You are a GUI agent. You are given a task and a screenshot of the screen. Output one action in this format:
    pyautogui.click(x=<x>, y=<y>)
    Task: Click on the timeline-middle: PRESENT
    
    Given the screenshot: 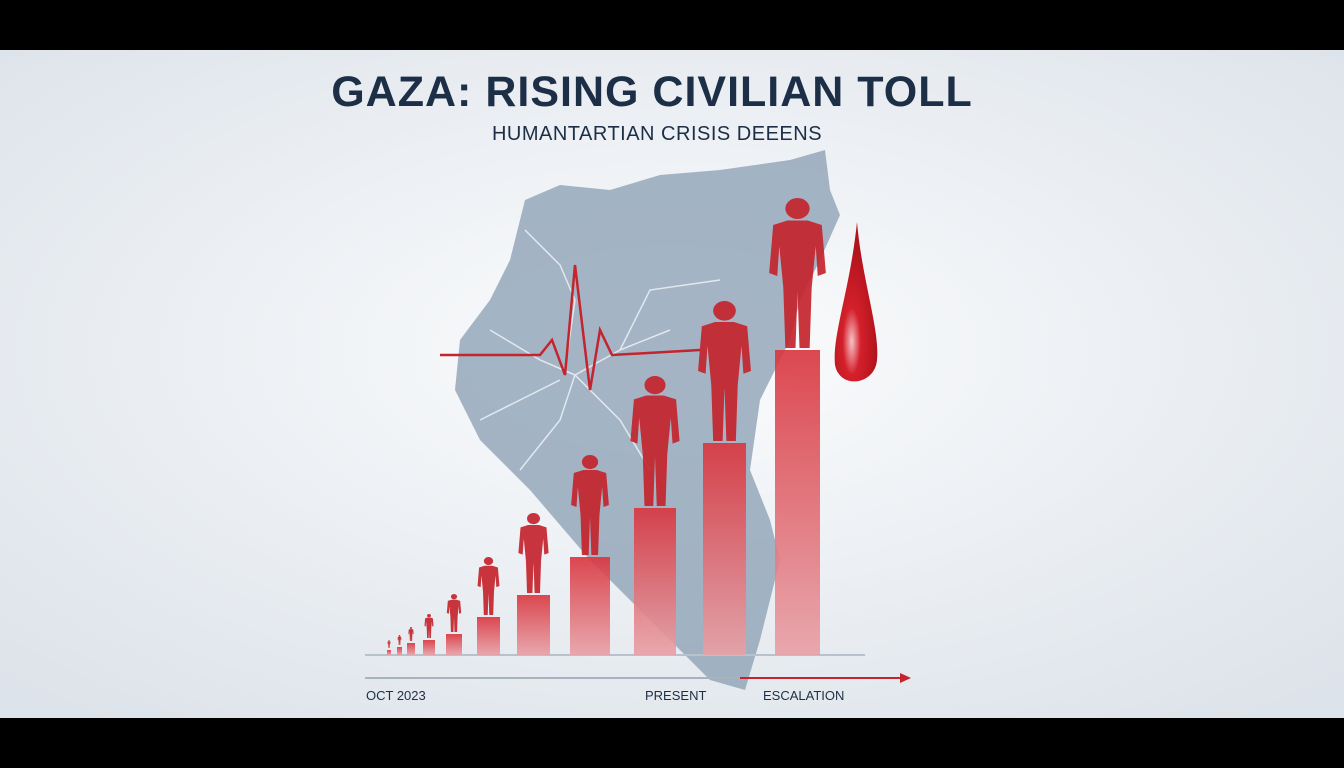 What is the action you would take?
    pyautogui.click(x=675, y=695)
    